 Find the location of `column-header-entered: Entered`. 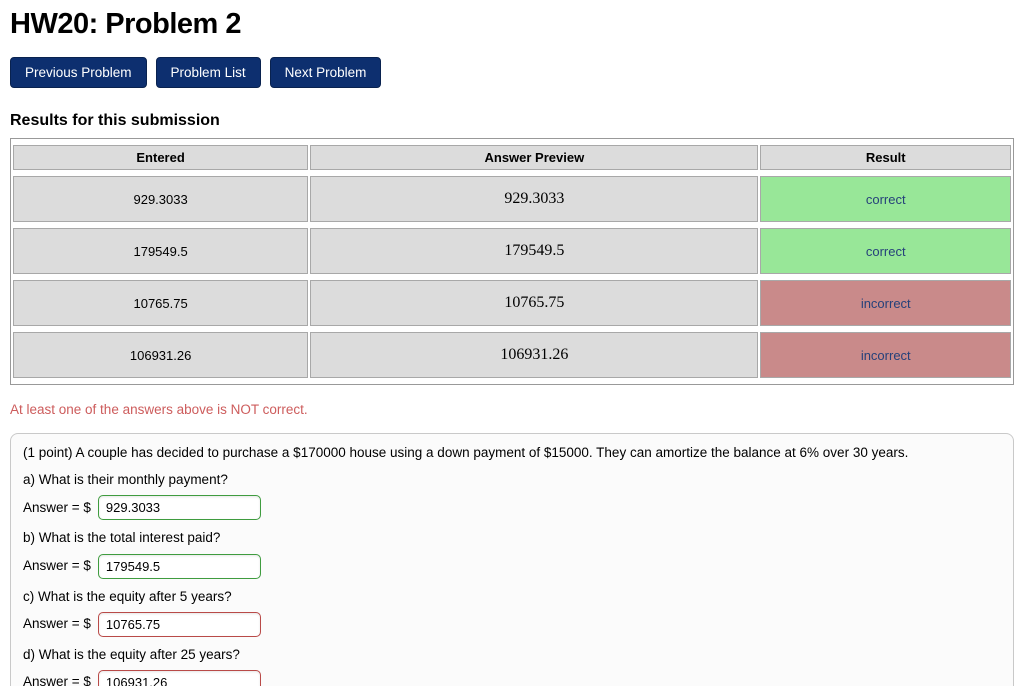

column-header-entered: Entered is located at coordinates (161, 157).